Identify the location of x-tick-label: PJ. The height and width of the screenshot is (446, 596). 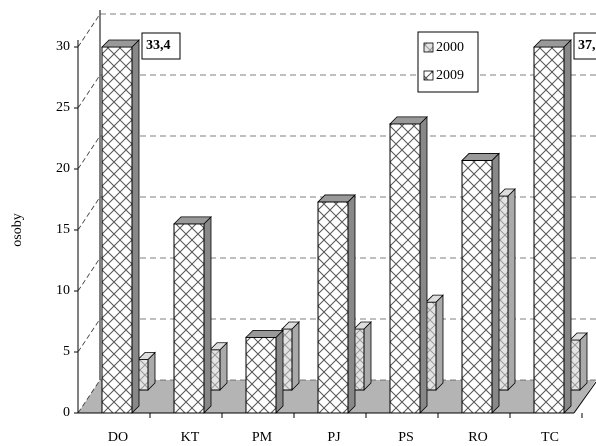
(334, 437).